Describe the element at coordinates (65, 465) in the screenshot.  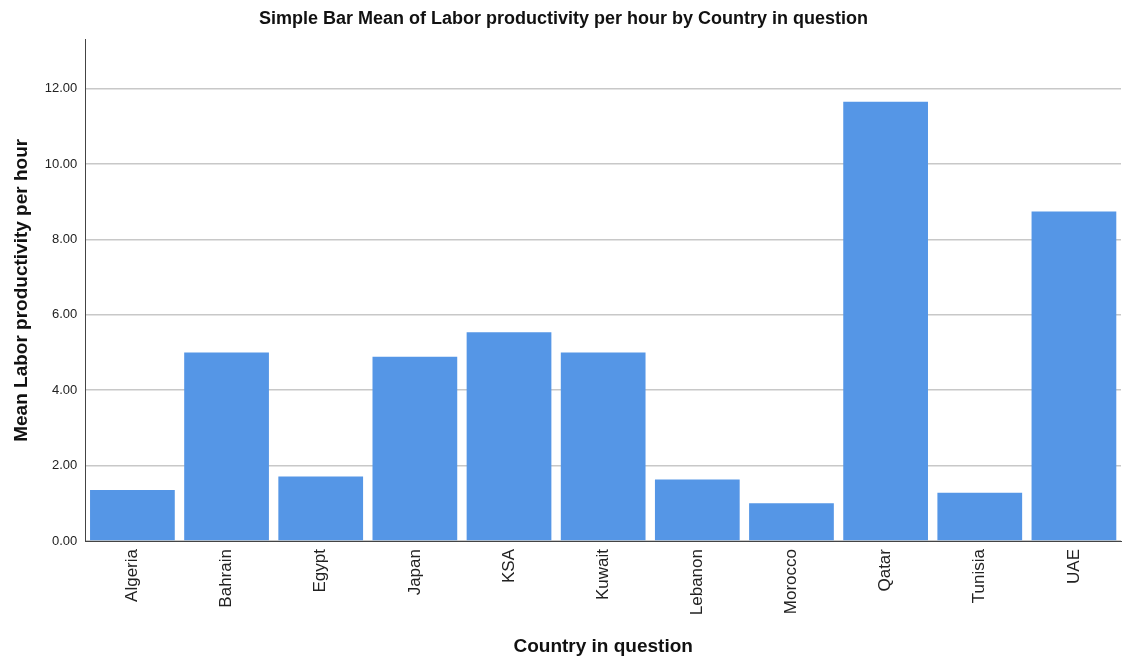
I see `y-tick-label: 2.00` at that location.